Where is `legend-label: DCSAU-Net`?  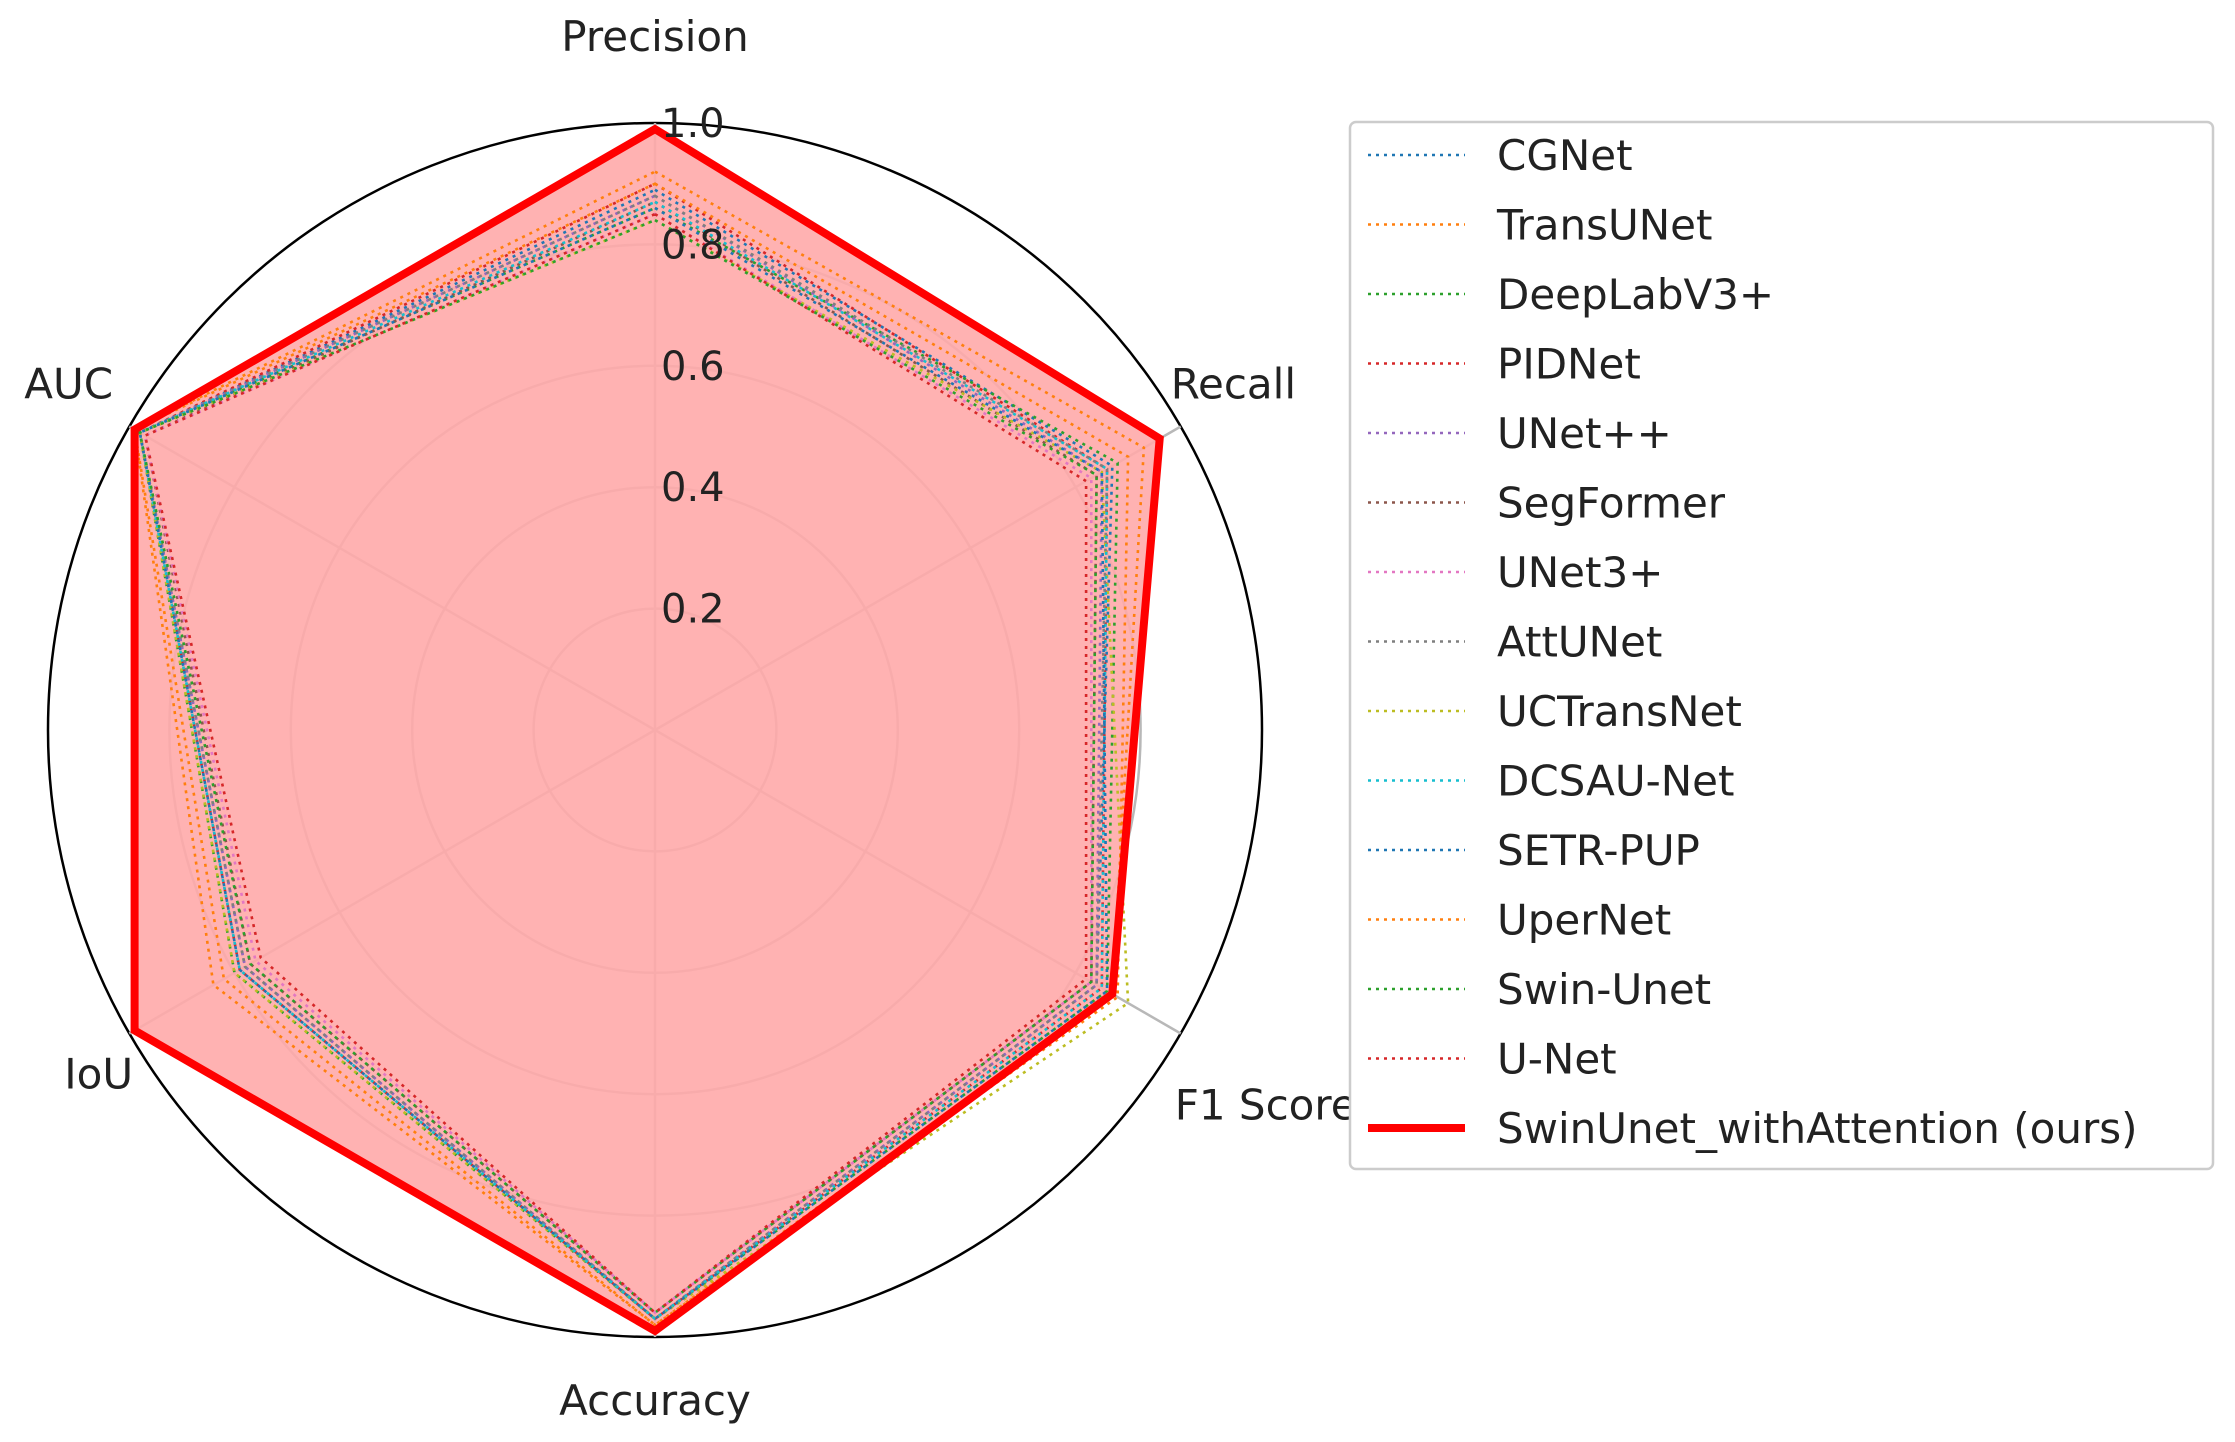
legend-label: DCSAU-Net is located at coordinates (1615, 781).